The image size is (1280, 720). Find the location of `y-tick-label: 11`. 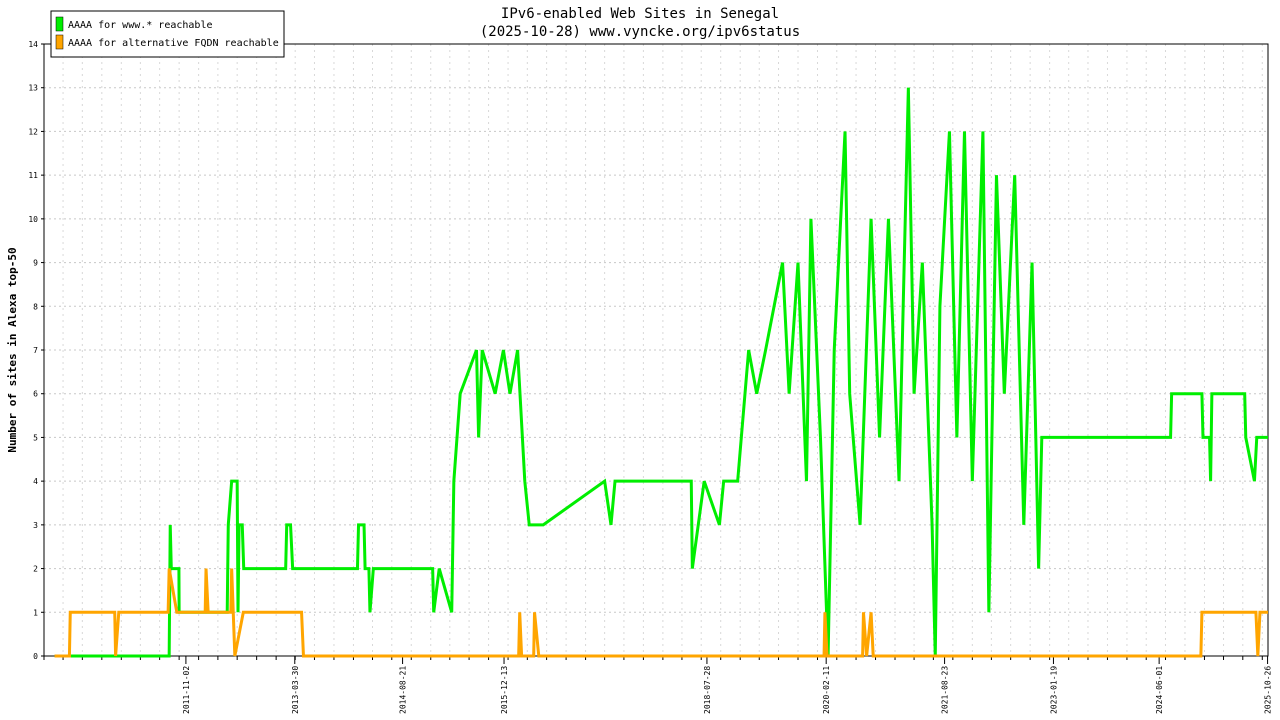

y-tick-label: 11 is located at coordinates (33, 175).